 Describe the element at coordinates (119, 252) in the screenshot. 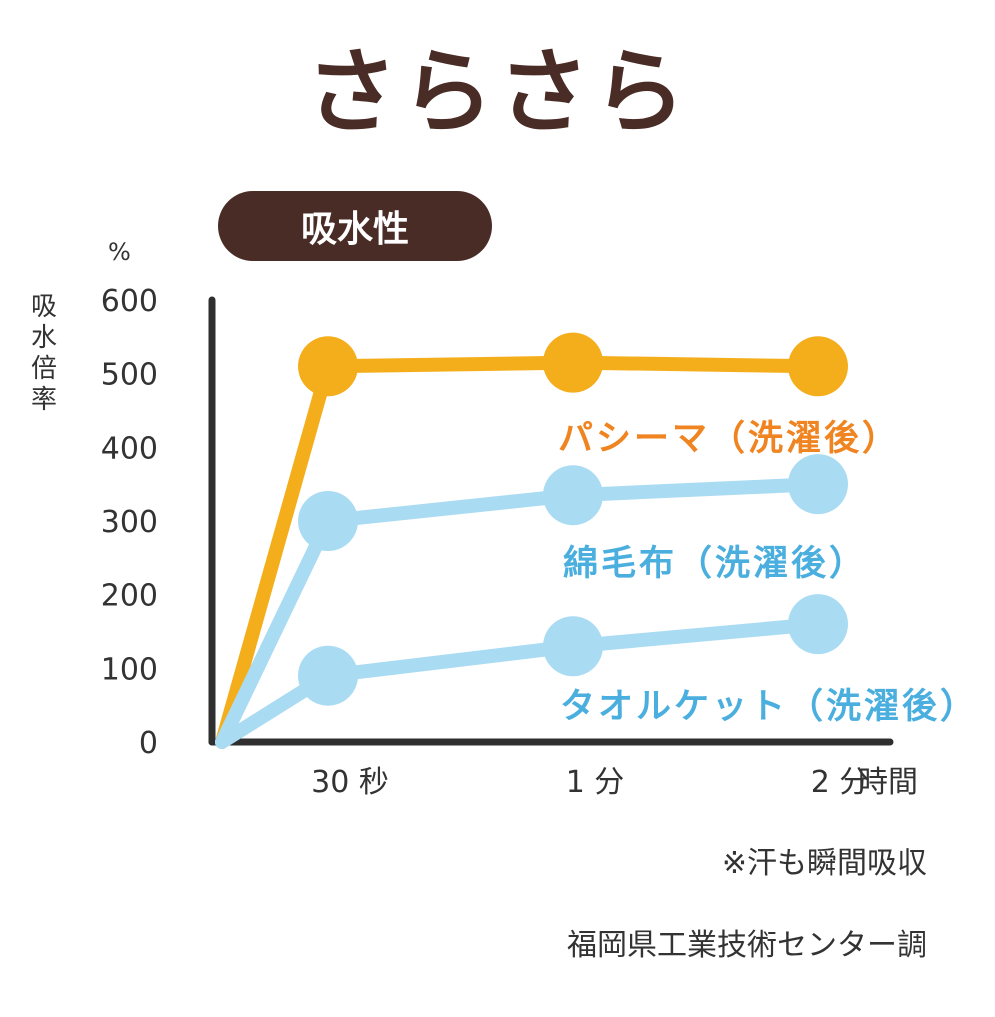

I see `y-axis-unit: %` at that location.